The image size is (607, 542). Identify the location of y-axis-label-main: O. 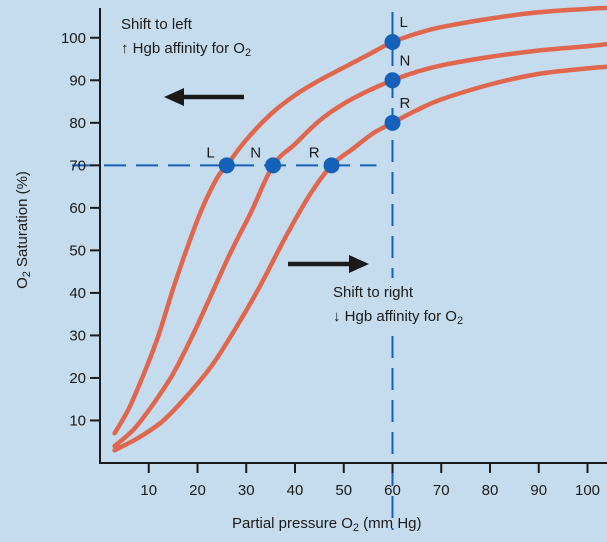
(22, 283).